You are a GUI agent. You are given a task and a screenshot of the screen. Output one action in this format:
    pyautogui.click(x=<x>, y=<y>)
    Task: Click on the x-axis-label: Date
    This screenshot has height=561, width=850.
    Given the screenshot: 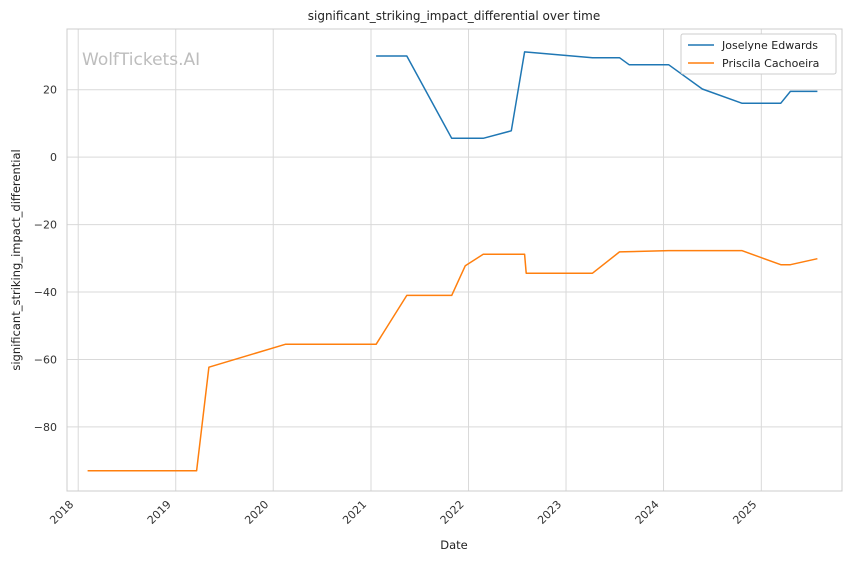 What is the action you would take?
    pyautogui.click(x=454, y=545)
    